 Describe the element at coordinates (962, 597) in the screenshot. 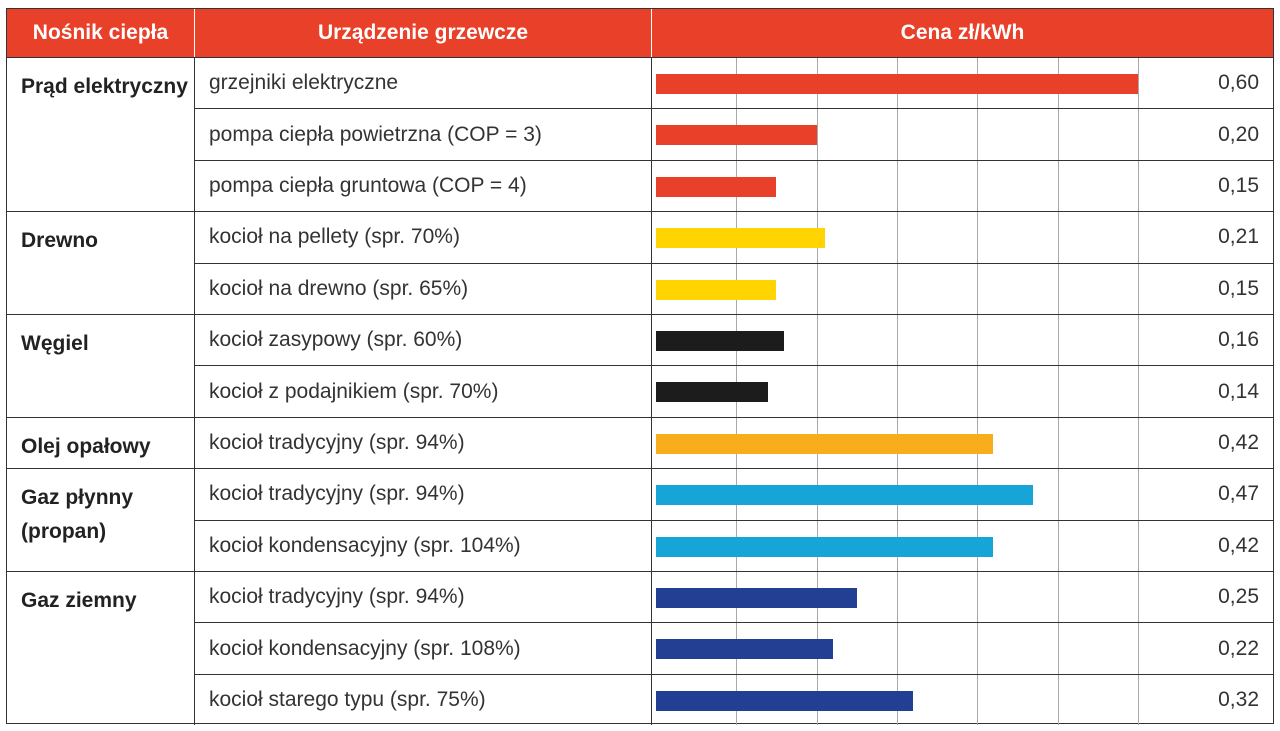

I see `bar-cell: 0,25` at that location.